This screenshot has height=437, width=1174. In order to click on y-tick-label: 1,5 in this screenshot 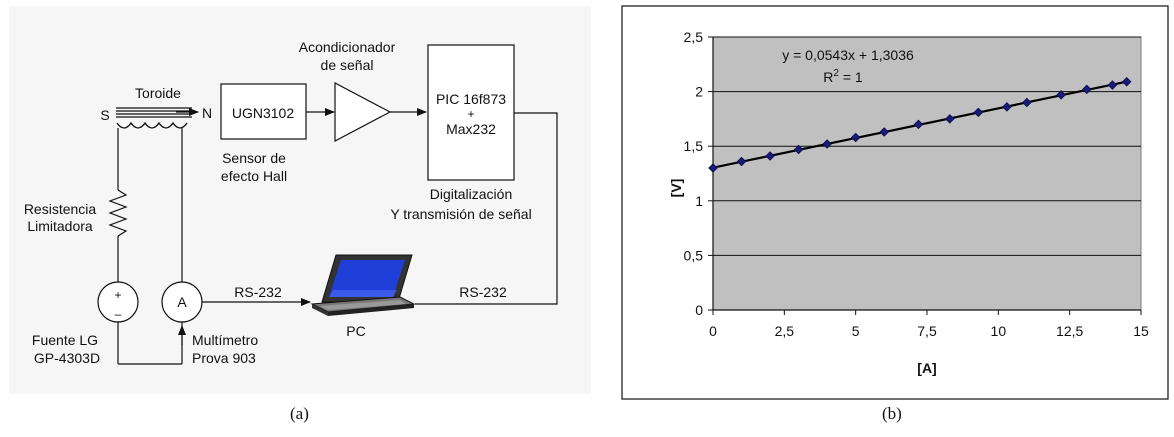, I will do `click(694, 146)`.